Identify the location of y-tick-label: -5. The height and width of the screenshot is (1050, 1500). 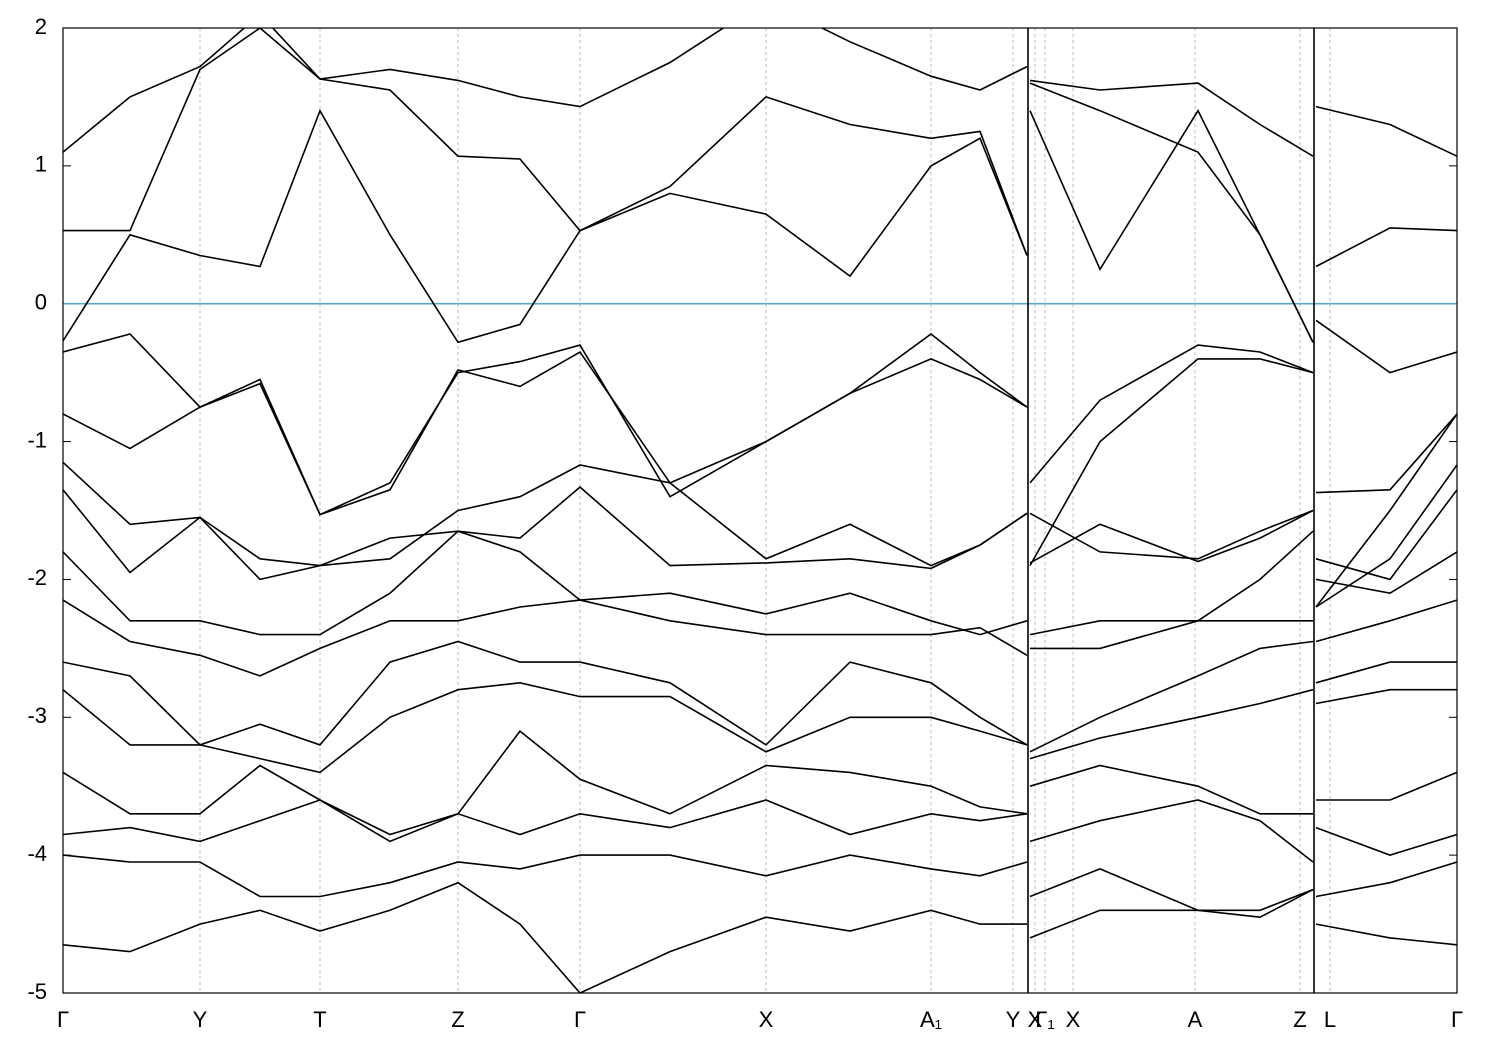
(37, 991).